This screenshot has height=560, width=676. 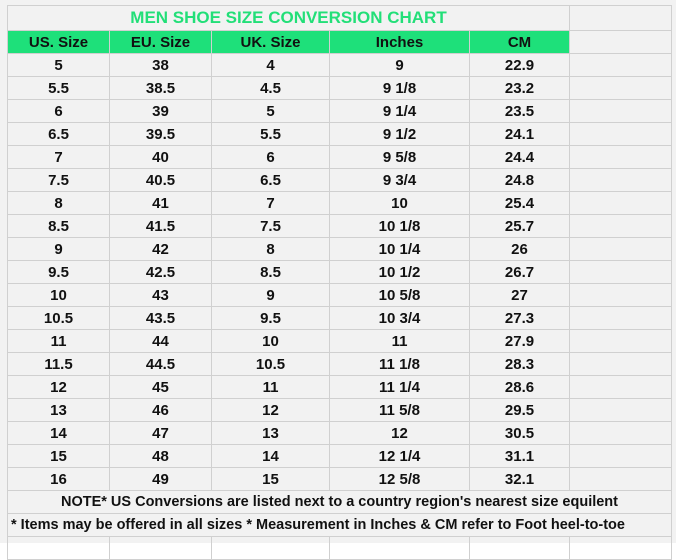 What do you see at coordinates (160, 65) in the screenshot?
I see `cell-eu-size: 38` at bounding box center [160, 65].